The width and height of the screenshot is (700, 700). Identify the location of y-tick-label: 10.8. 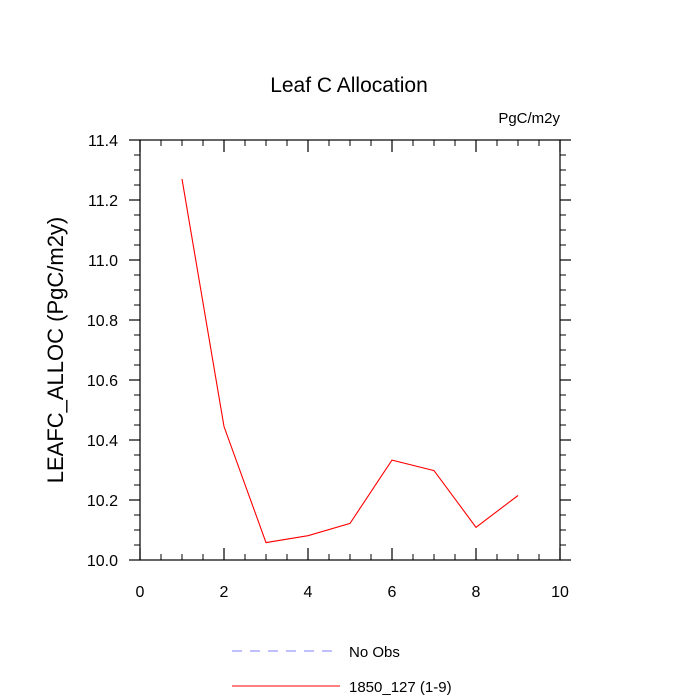
(102, 321).